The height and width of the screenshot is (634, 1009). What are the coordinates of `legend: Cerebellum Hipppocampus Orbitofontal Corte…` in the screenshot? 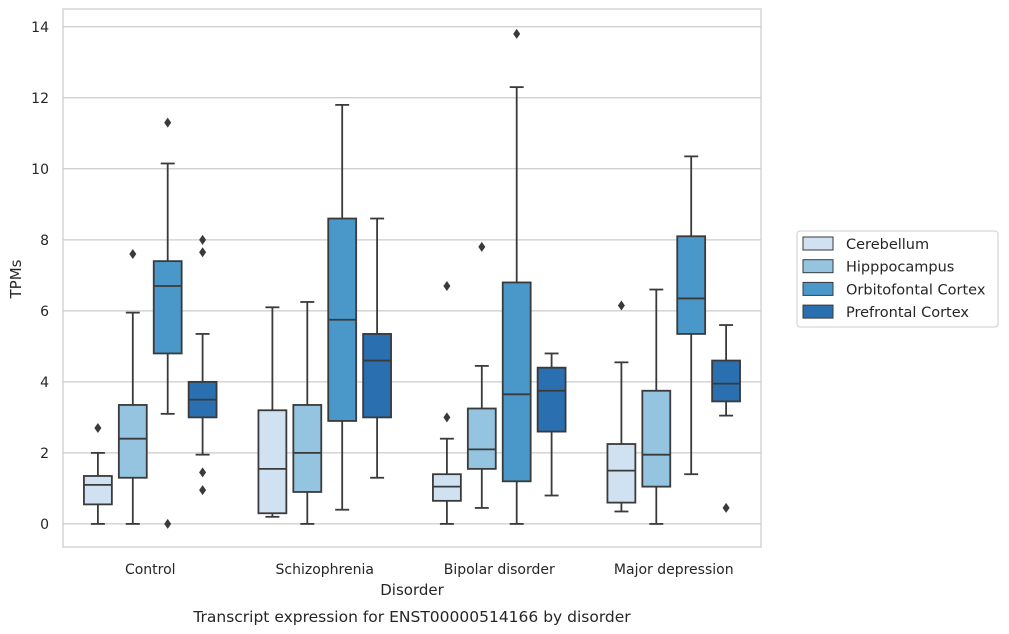 It's located at (897, 279).